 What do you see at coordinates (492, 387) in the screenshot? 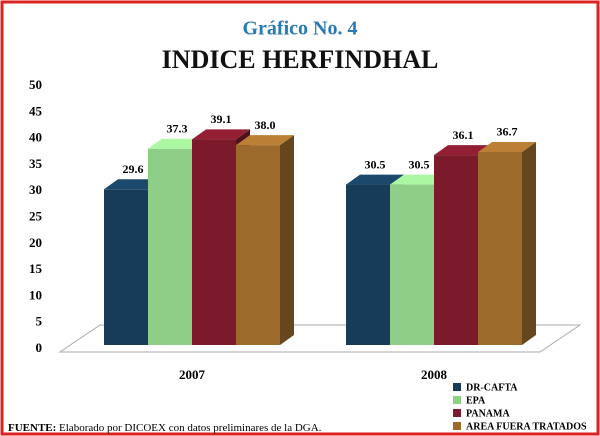
I see `legend-label: DR-CAFTA` at bounding box center [492, 387].